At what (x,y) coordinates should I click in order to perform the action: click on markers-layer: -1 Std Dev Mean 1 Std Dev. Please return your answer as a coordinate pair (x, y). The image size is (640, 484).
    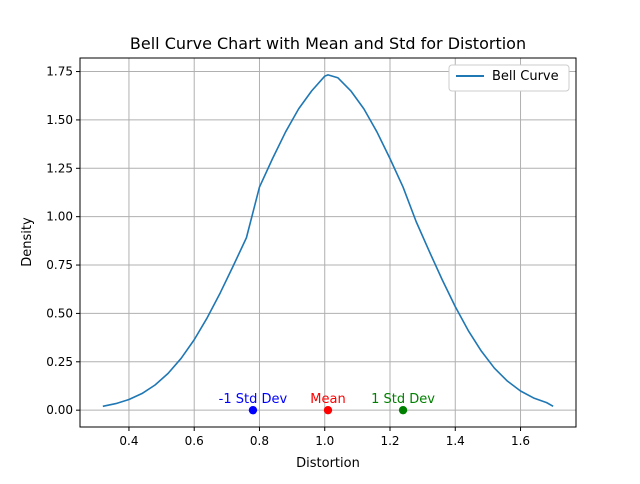
    Looking at the image, I should click on (327, 403).